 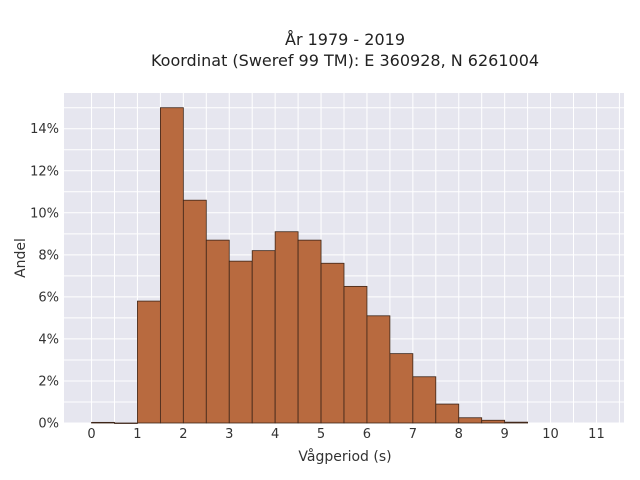 I want to click on x-axis-ticks: 0 1 2 3 4 5 6 7 8 9 10 11, so click(x=345, y=434).